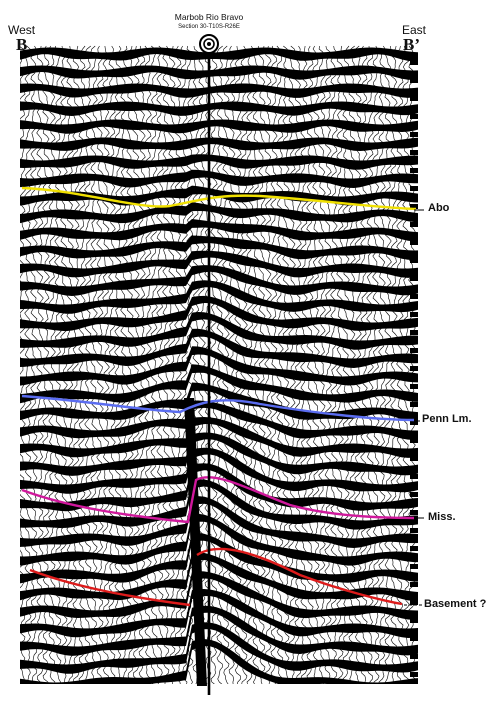 The width and height of the screenshot is (500, 702). I want to click on fault-line, so click(195, 542).